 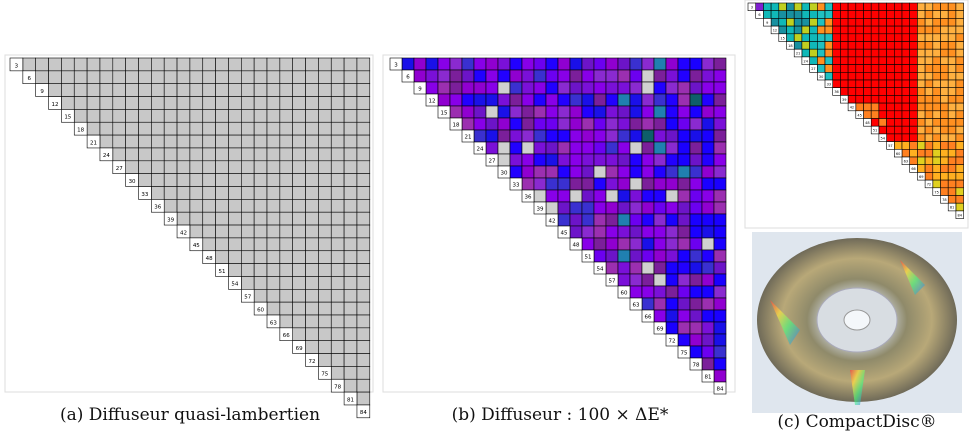 I want to click on diagonal-label: 63, so click(x=273, y=323).